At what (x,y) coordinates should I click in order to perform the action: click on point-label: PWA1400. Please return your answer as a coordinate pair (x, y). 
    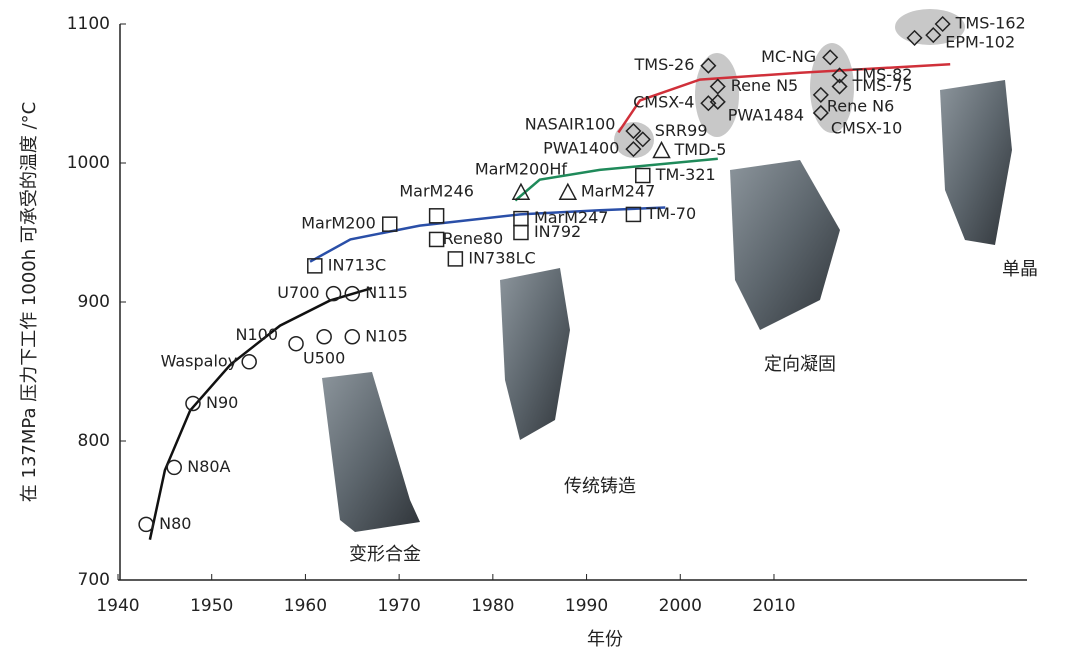
    Looking at the image, I should click on (581, 148).